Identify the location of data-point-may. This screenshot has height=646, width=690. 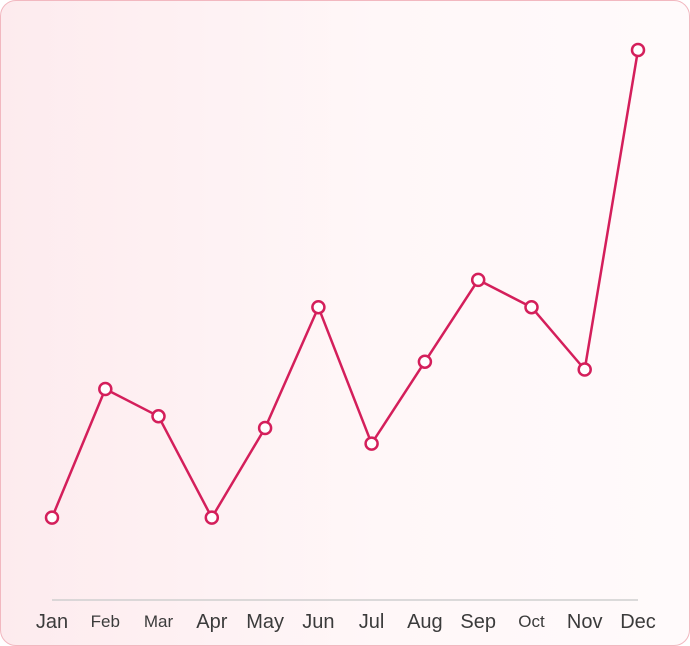
(265, 428).